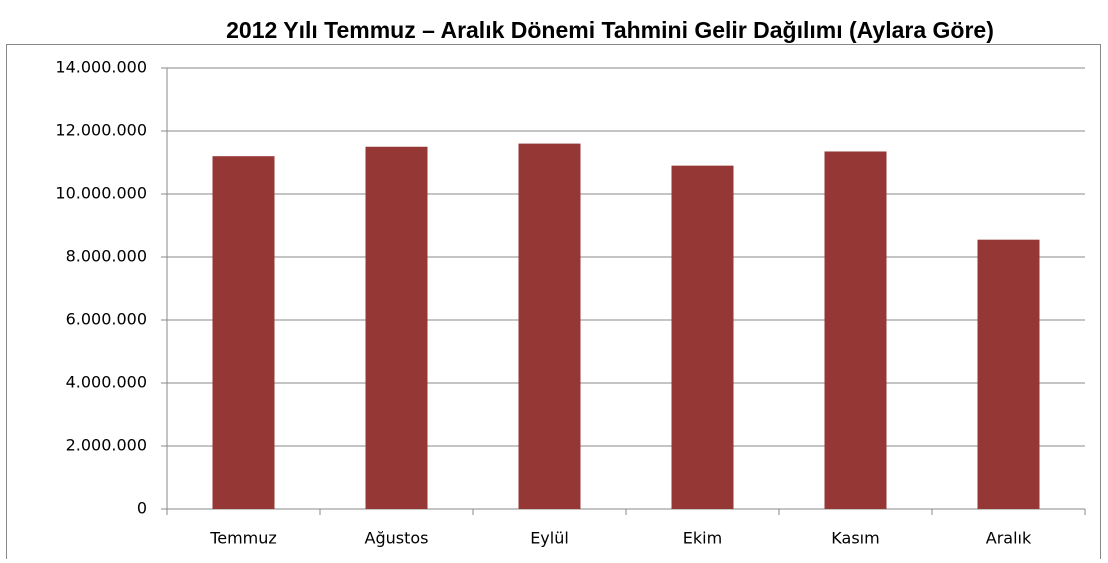 The height and width of the screenshot is (563, 1108). I want to click on x-tick-label: Aralık, so click(1009, 538).